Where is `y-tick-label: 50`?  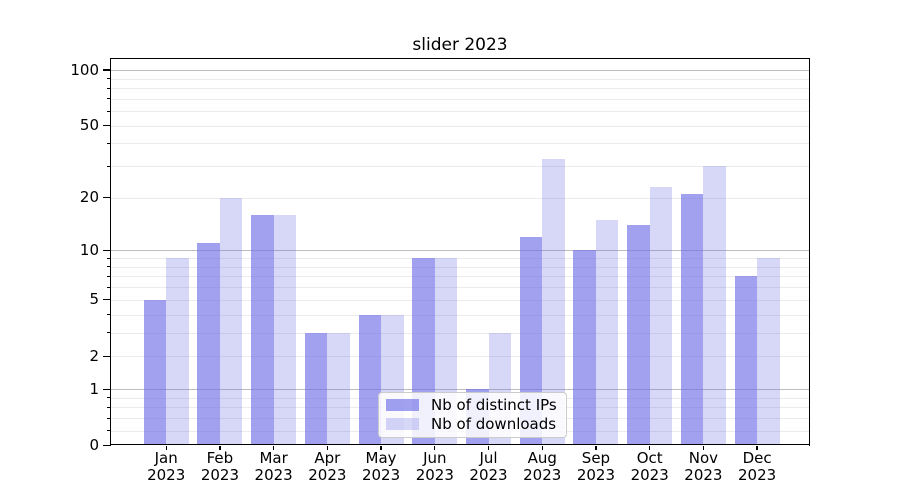 y-tick-label: 50 is located at coordinates (89, 125).